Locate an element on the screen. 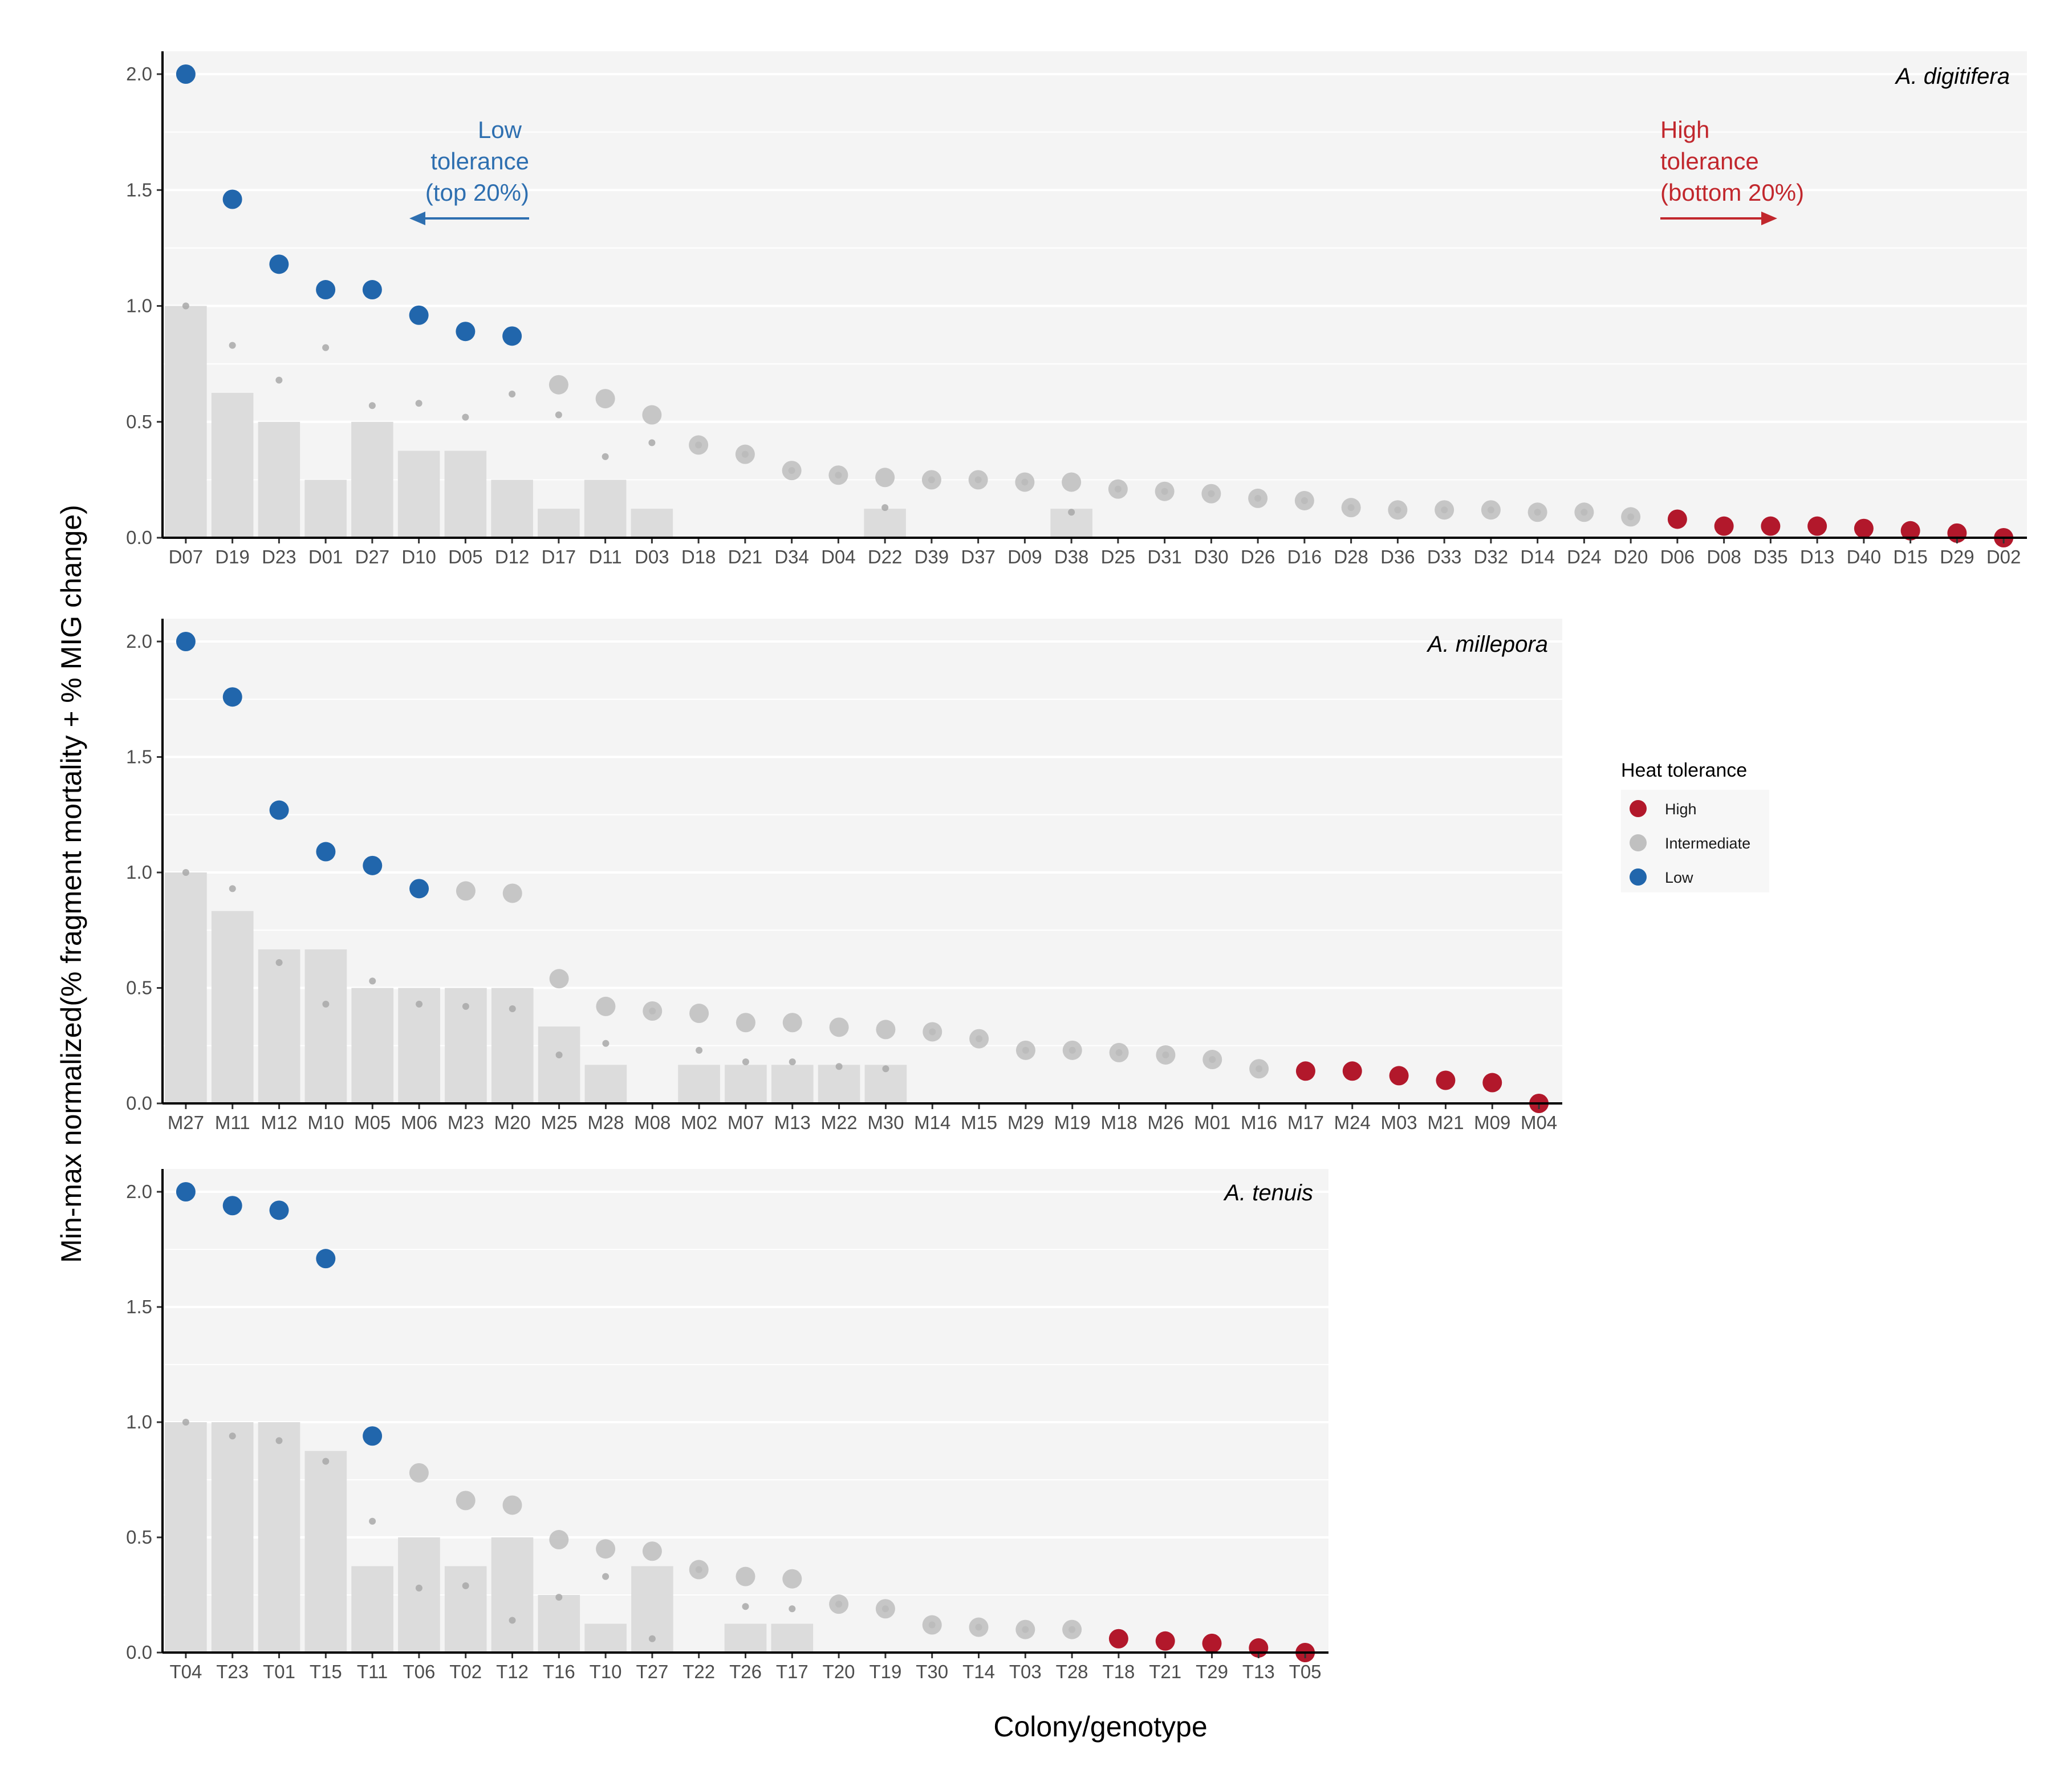 Image resolution: width=2072 pixels, height=1778 pixels. x-tick-label: M21 is located at coordinates (1445, 1122).